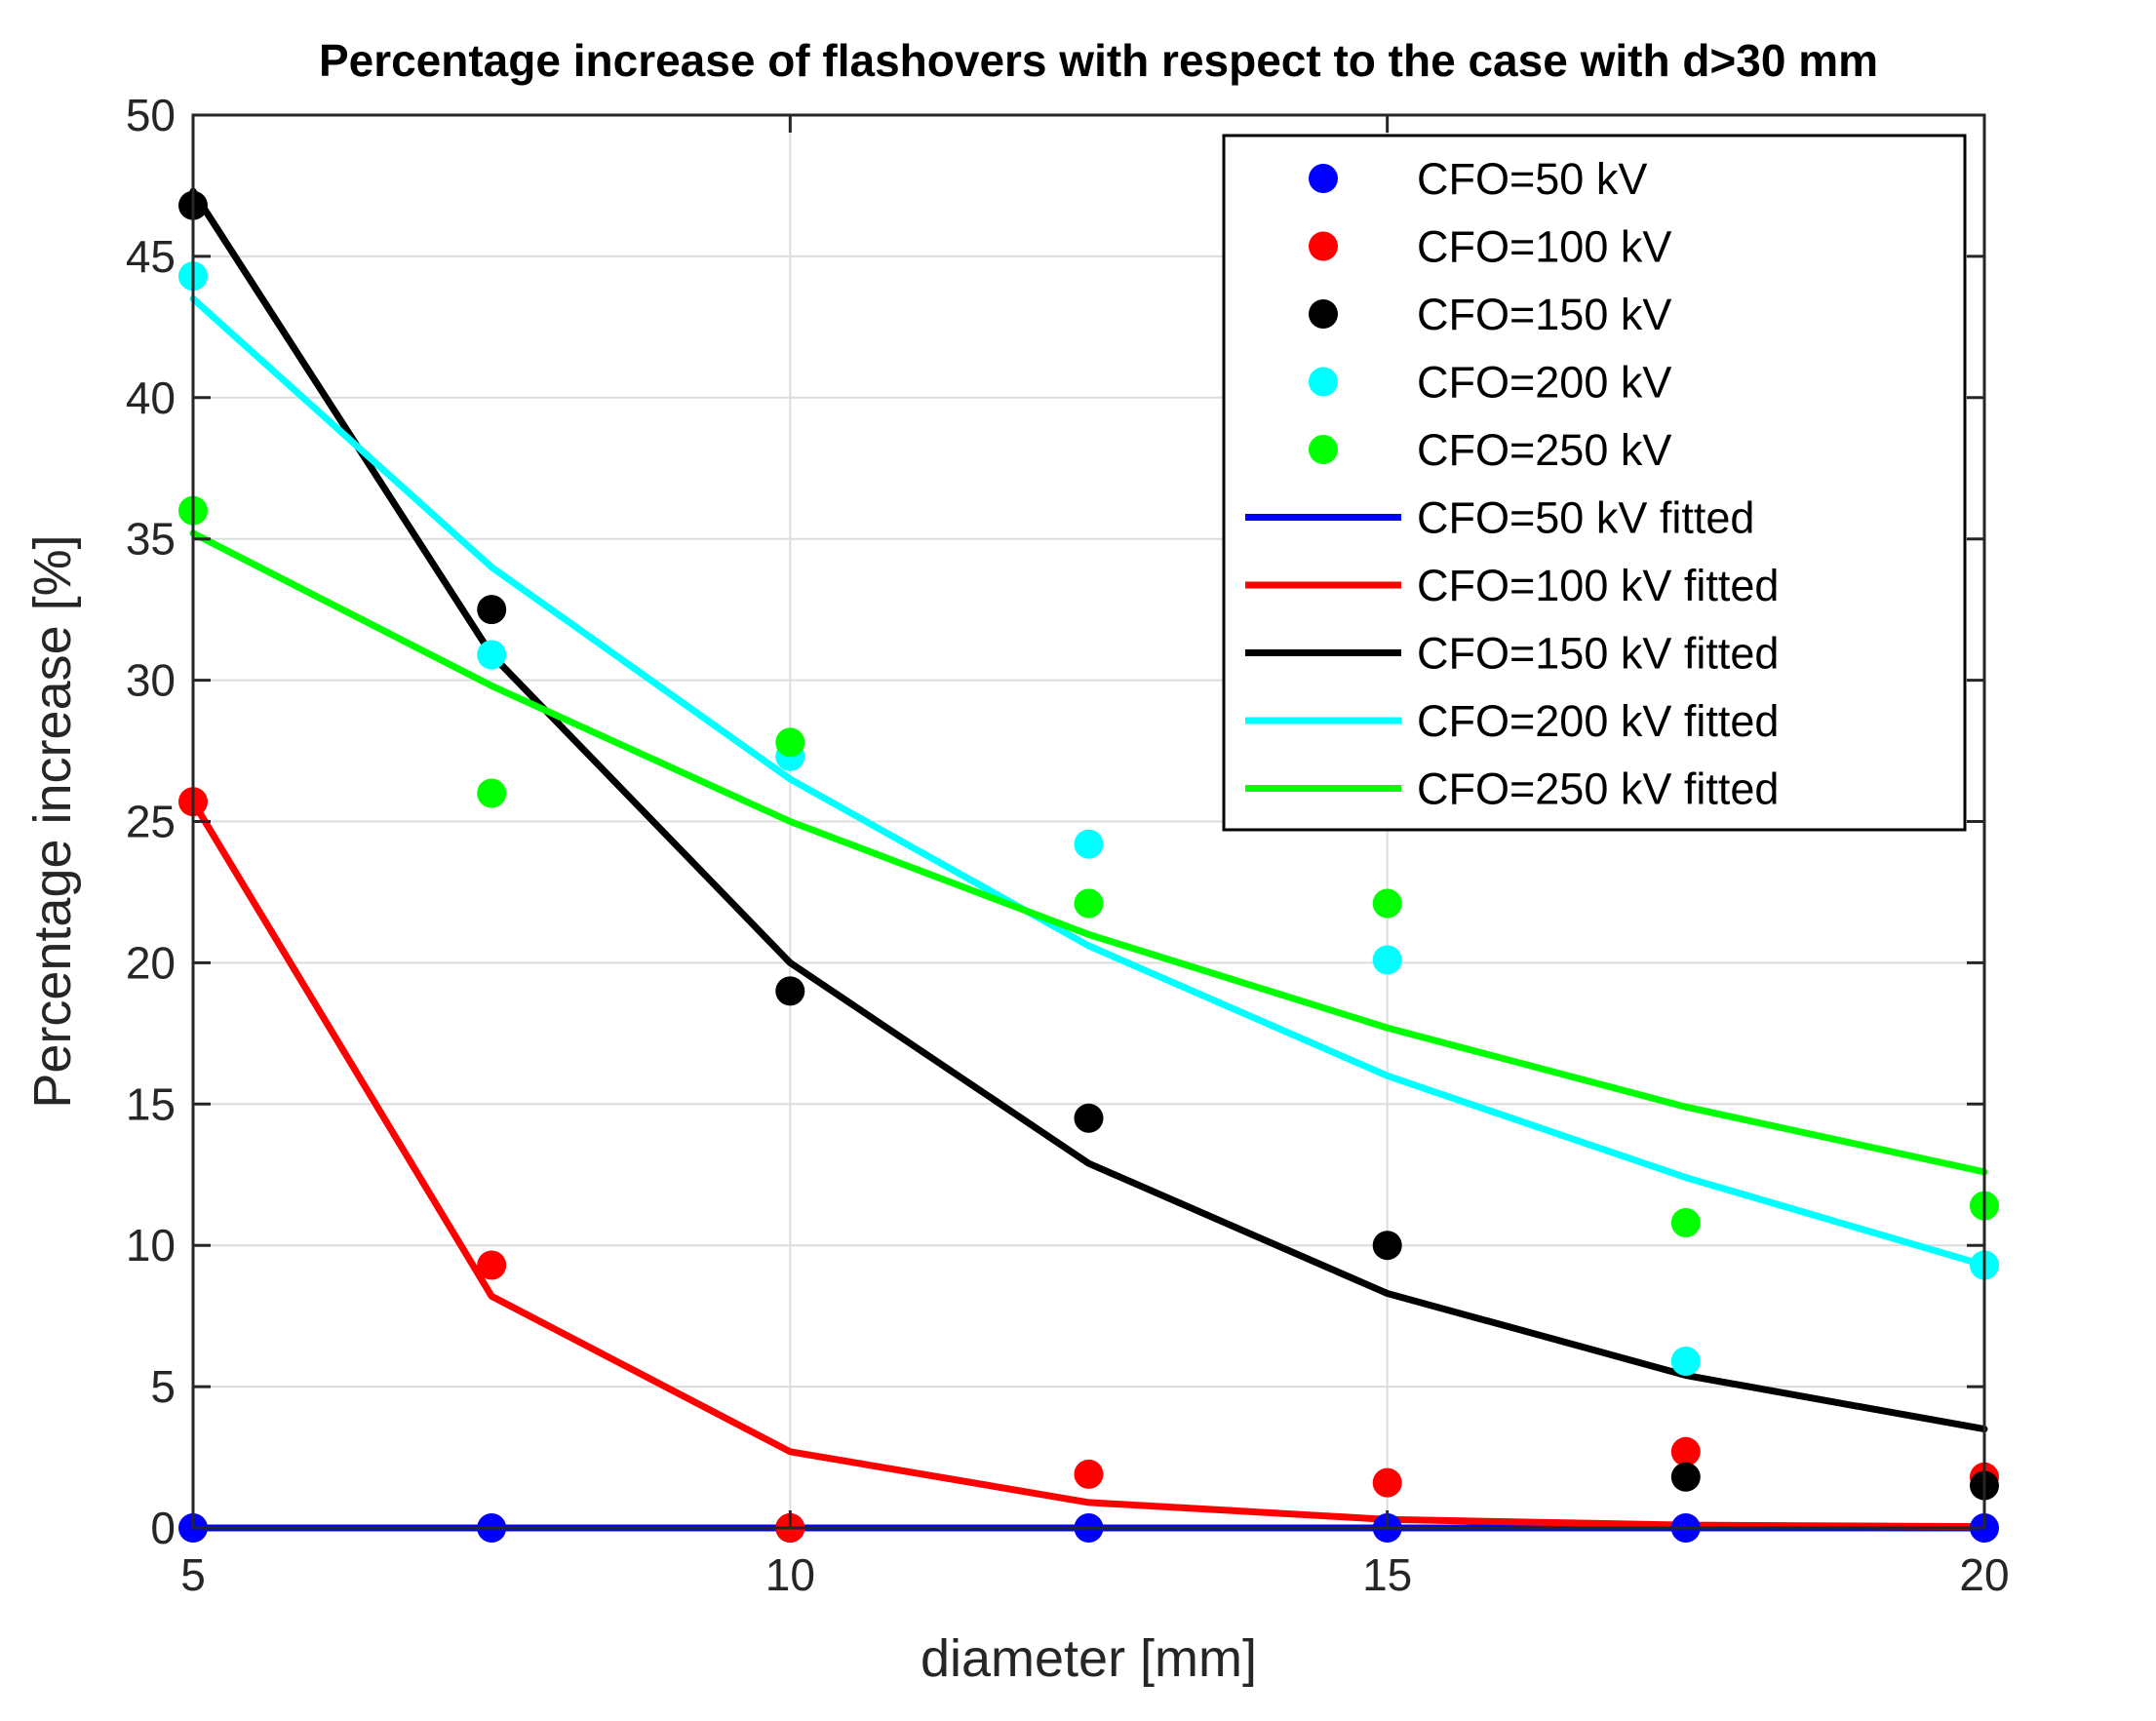 The width and height of the screenshot is (2156, 1721). What do you see at coordinates (1532, 179) in the screenshot?
I see `legend-label: CFO=50 kV` at bounding box center [1532, 179].